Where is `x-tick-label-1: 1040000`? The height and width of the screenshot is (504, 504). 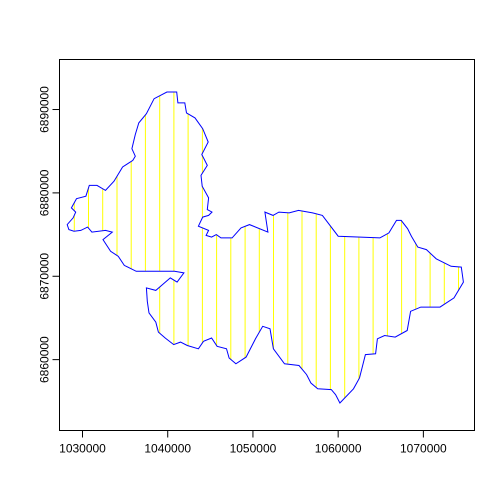
x-tick-label-1: 1040000 is located at coordinates (167, 449).